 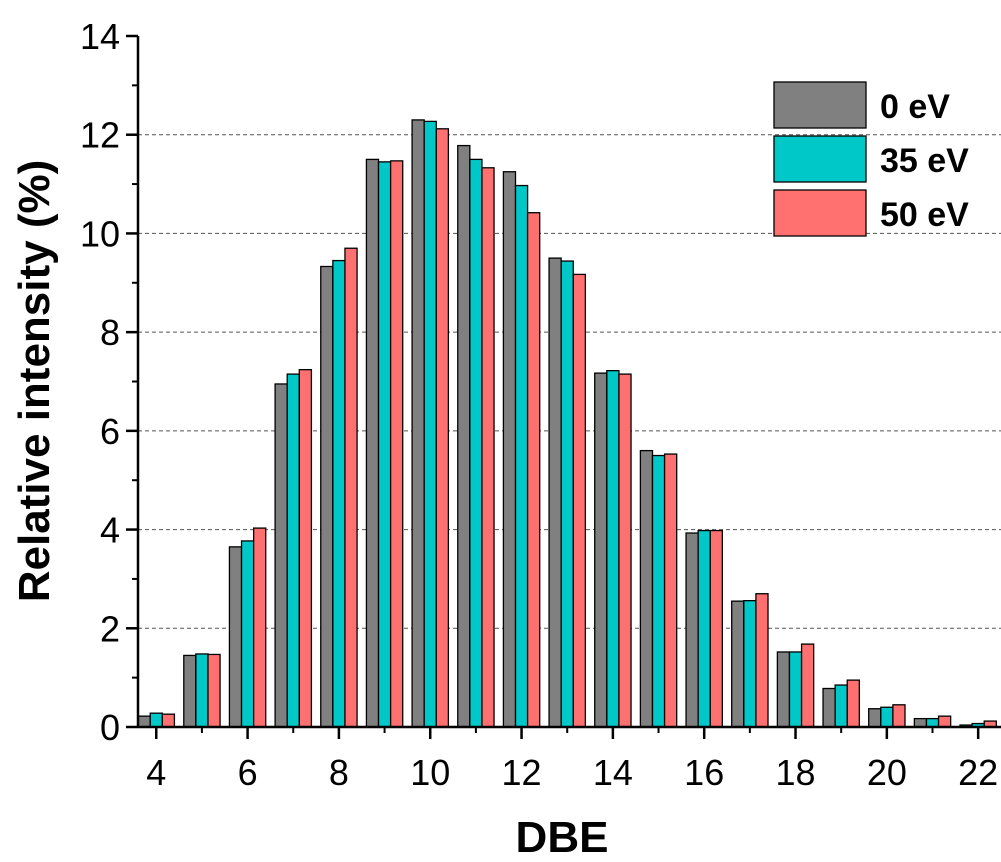 What do you see at coordinates (110, 431) in the screenshot?
I see `y-tick-label: 6` at bounding box center [110, 431].